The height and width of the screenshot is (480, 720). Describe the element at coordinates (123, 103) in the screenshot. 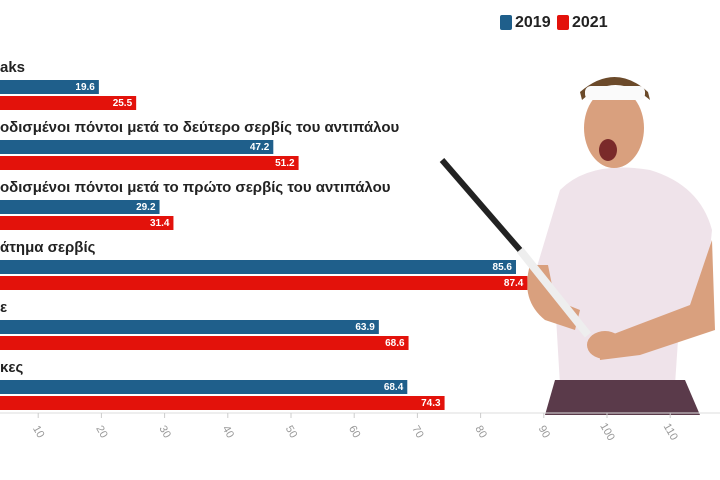

I see `value-label: 25.5` at that location.